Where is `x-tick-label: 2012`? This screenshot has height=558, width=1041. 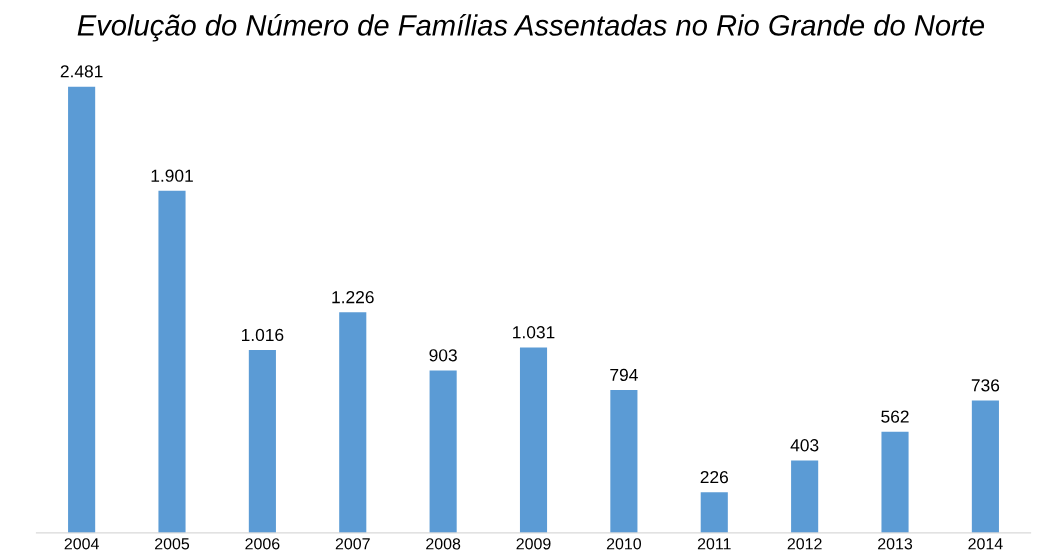 x-tick-label: 2012 is located at coordinates (804, 544).